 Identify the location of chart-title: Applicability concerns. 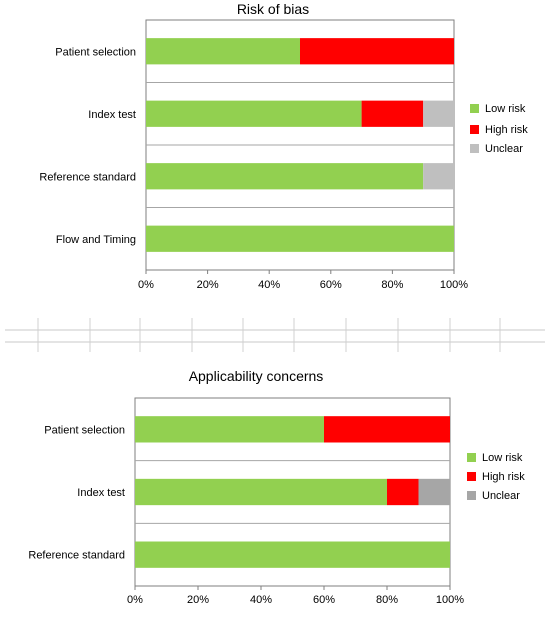
(256, 376).